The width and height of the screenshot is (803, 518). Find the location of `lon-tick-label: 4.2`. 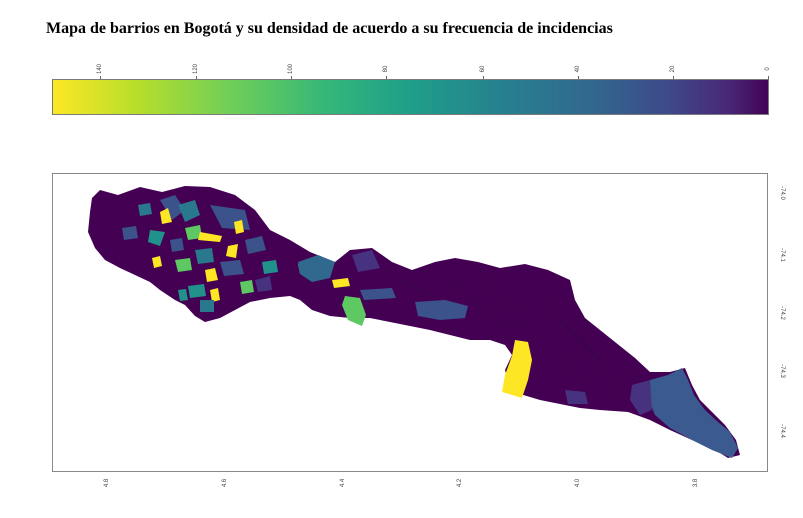

lon-tick-label: 4.2 is located at coordinates (460, 483).